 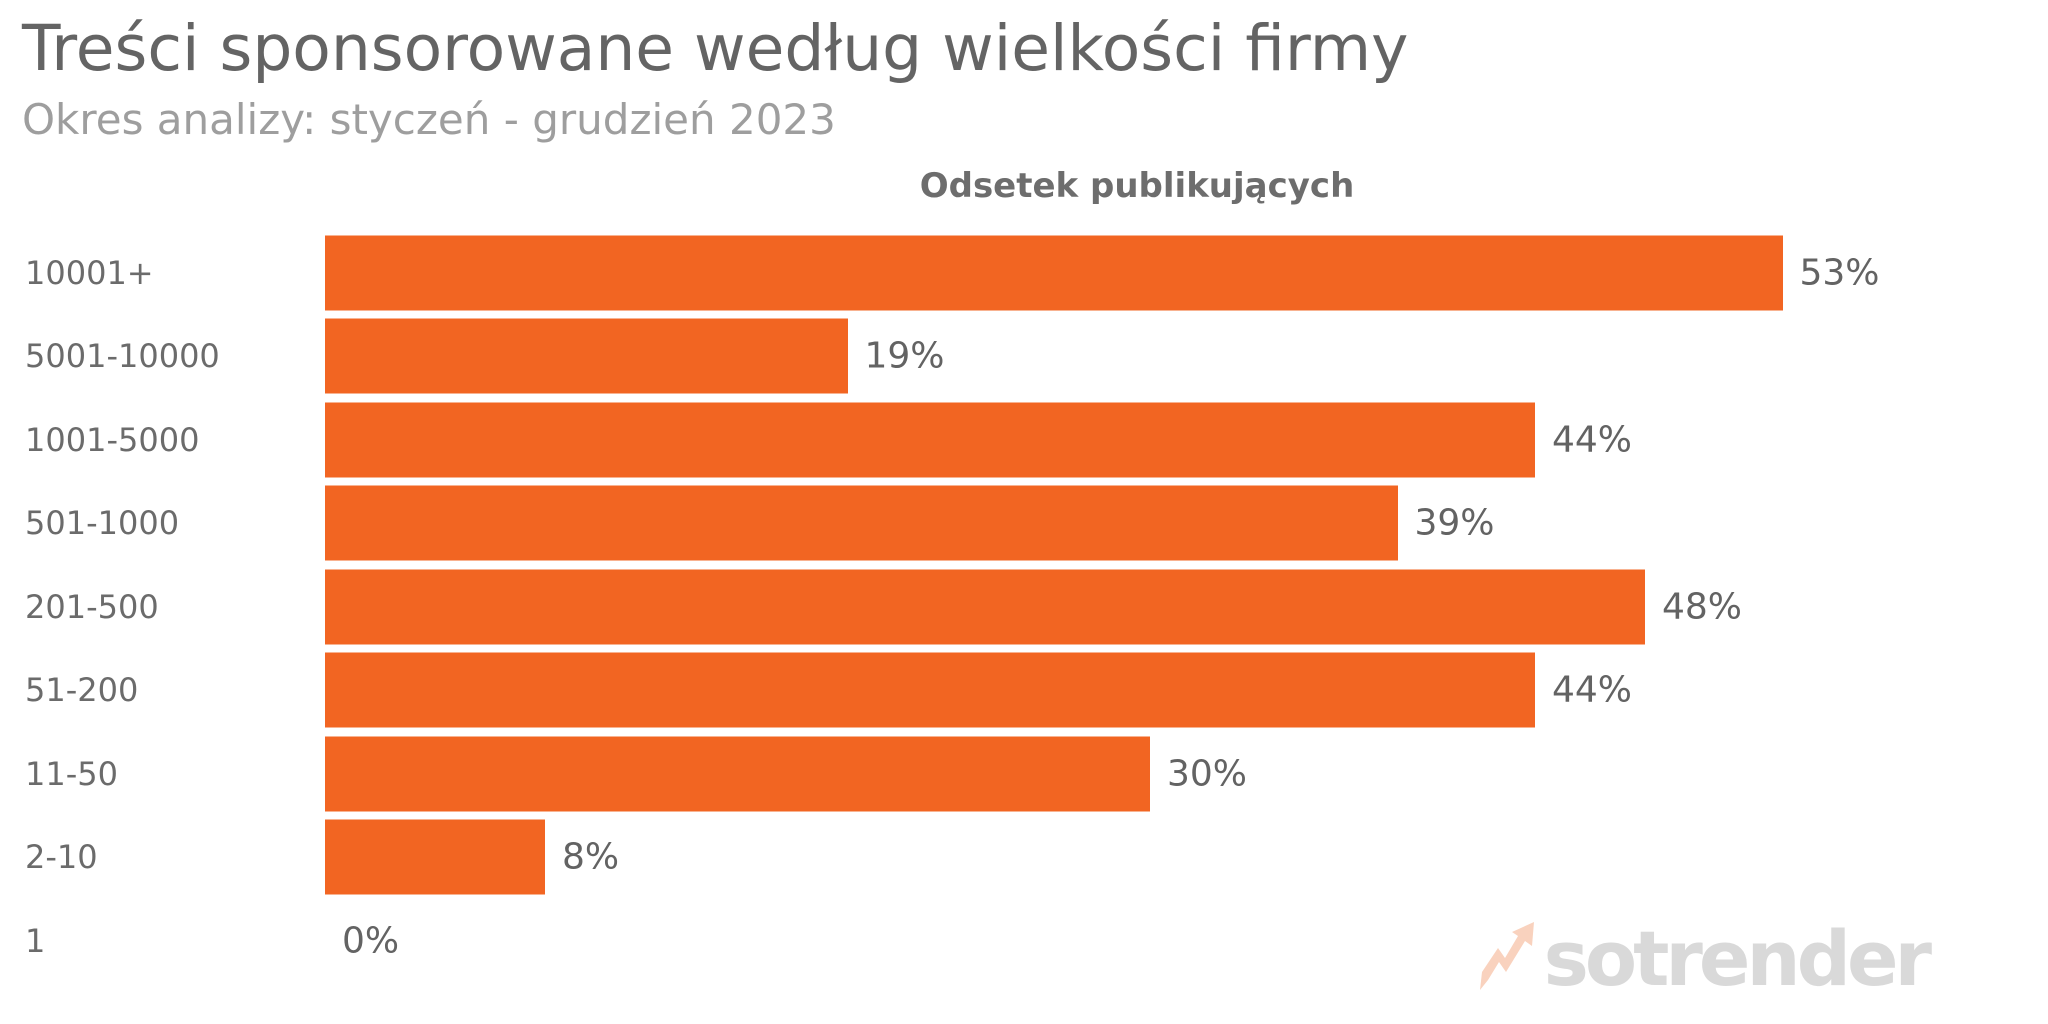 I want to click on chart-row: 201-500 48%, so click(x=1024, y=607).